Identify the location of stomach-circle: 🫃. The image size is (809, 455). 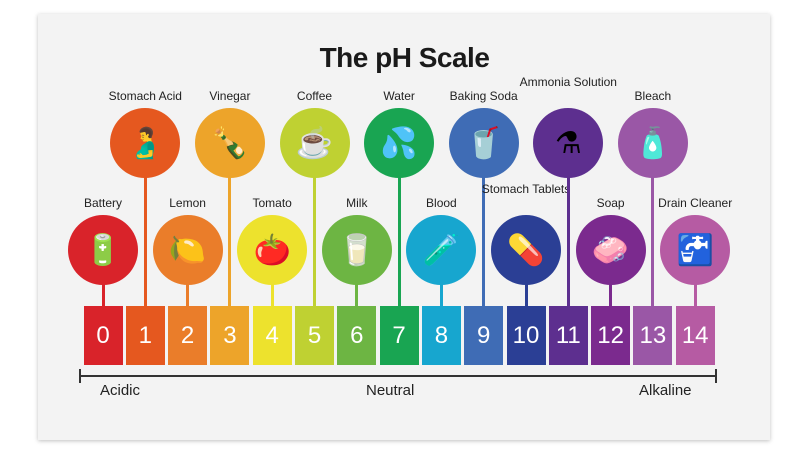
(145, 143).